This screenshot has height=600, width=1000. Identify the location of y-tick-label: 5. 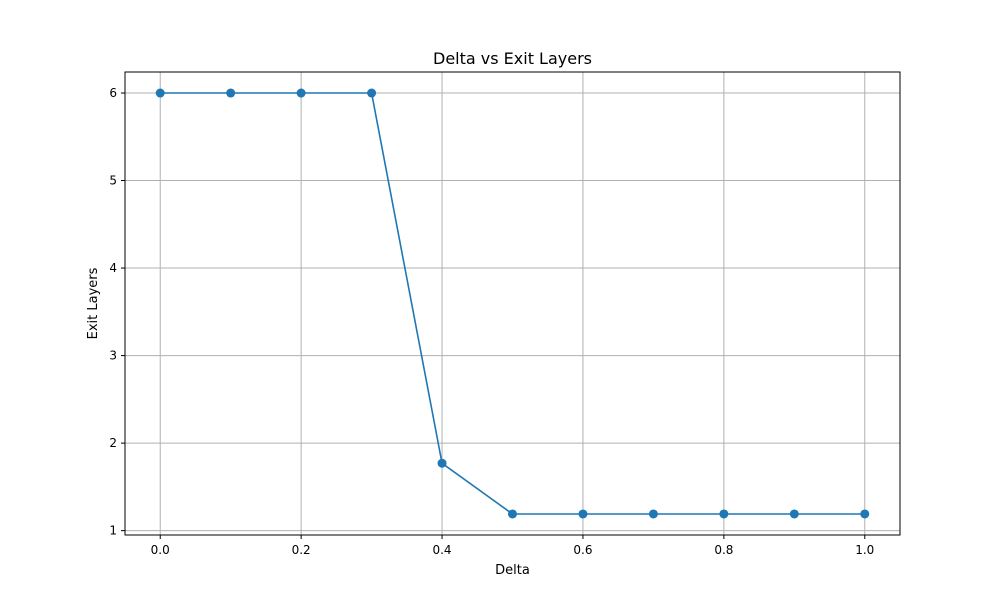
(113, 181).